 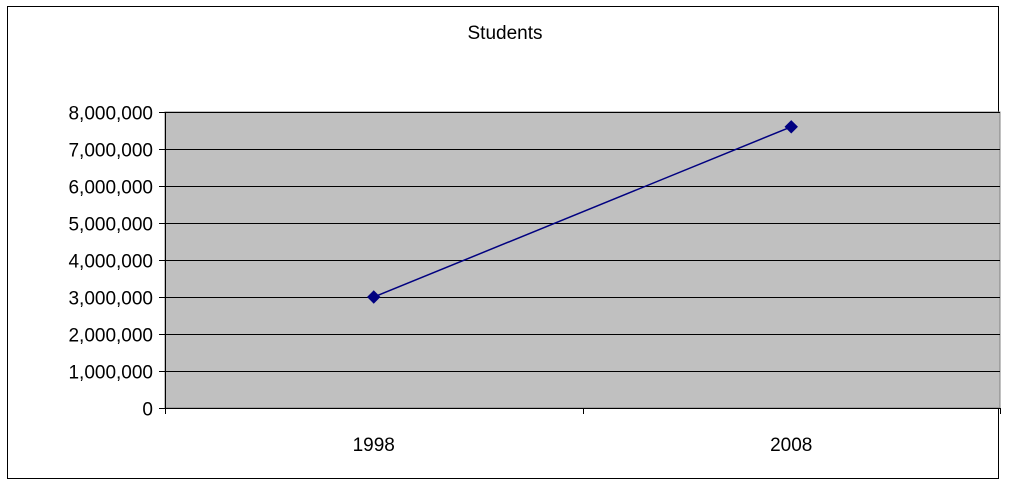 I want to click on y-tick-label-2: 2,000,000, so click(x=110, y=336).